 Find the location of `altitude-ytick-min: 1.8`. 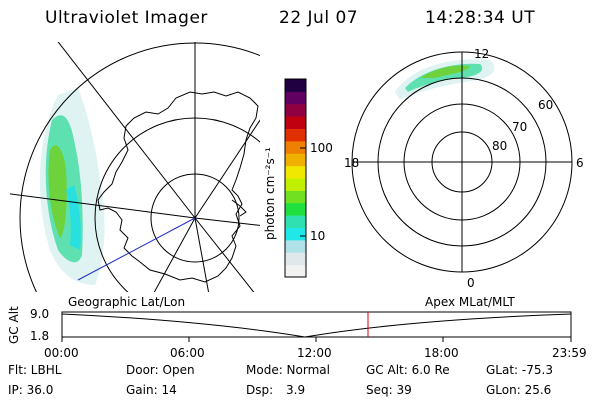

altitude-ytick-min: 1.8 is located at coordinates (40, 336).